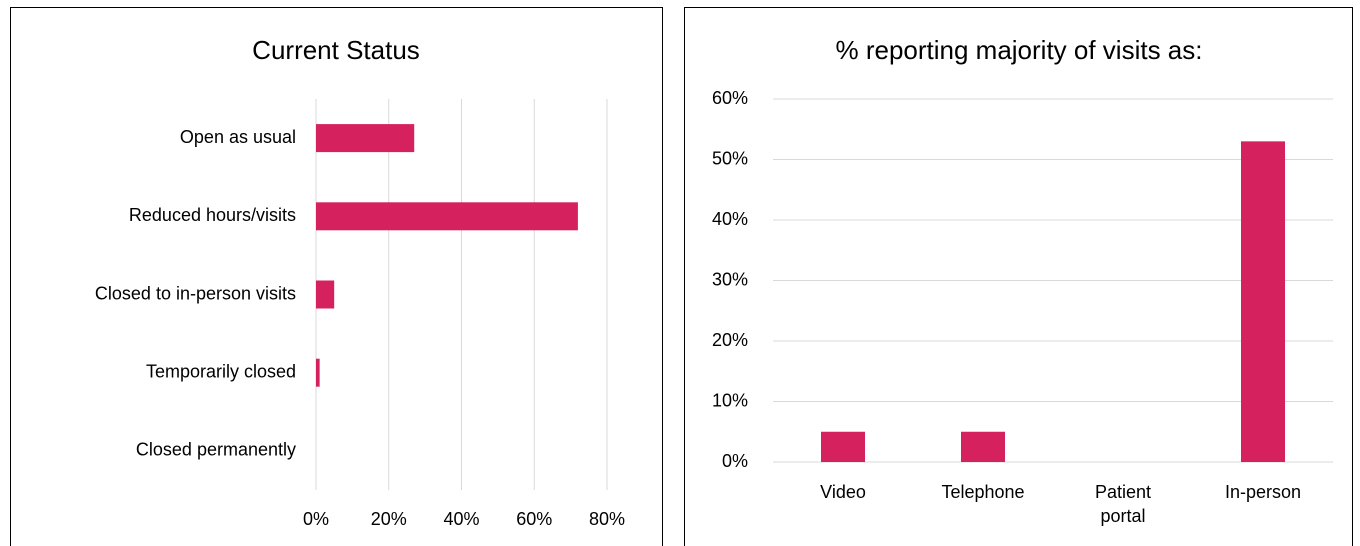  What do you see at coordinates (730, 279) in the screenshot?
I see `y-tick-label: 30%` at bounding box center [730, 279].